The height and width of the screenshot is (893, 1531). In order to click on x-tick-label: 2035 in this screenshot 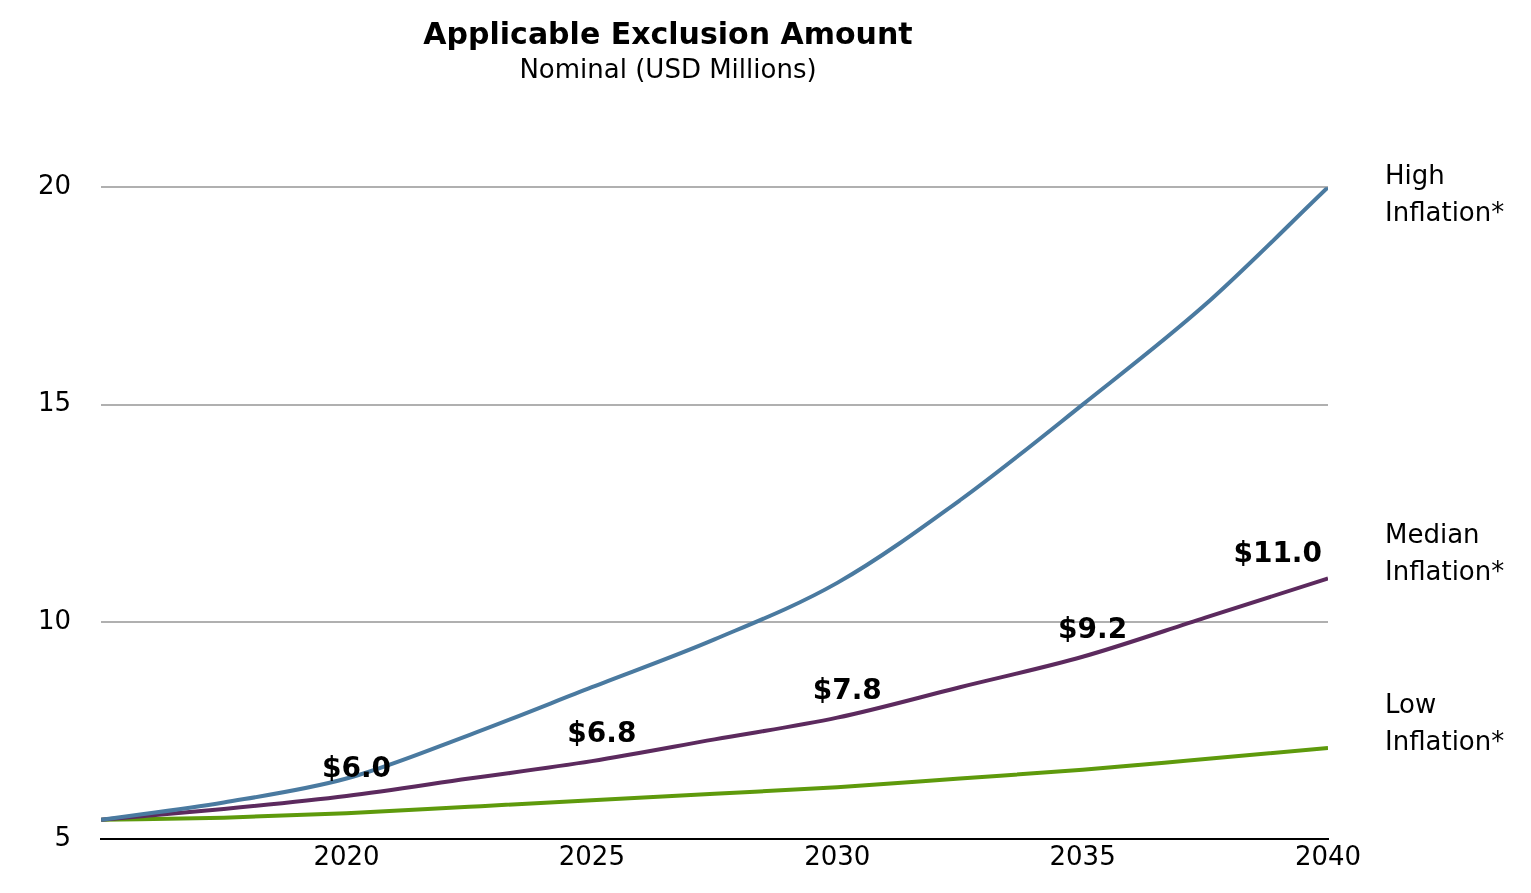, I will do `click(1082, 855)`.